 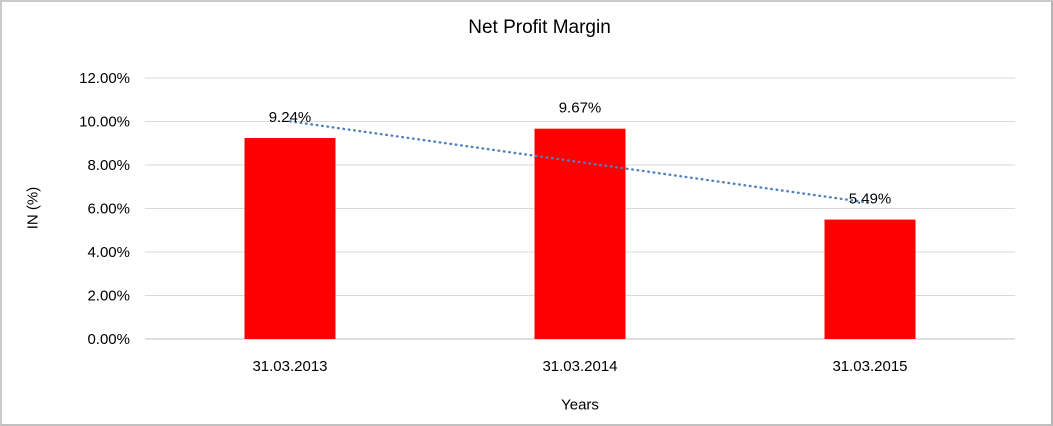 I want to click on y-tick-label: 6.00%, so click(x=108, y=209).